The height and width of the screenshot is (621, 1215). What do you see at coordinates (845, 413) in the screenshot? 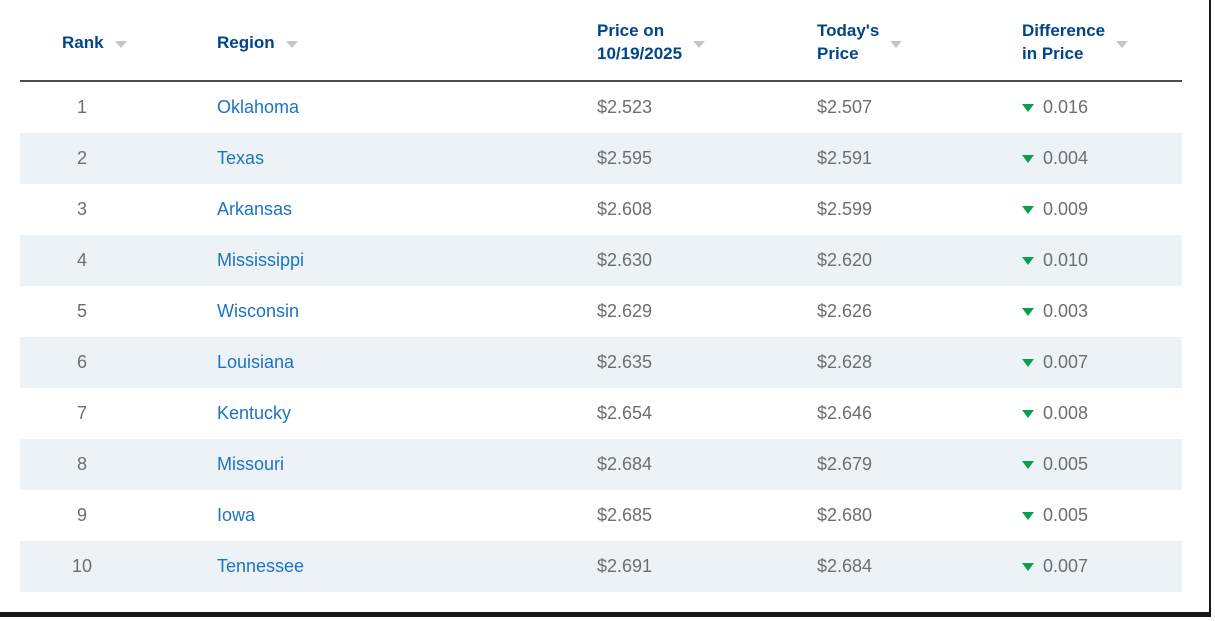
I see `today-price-value: $2.646` at bounding box center [845, 413].